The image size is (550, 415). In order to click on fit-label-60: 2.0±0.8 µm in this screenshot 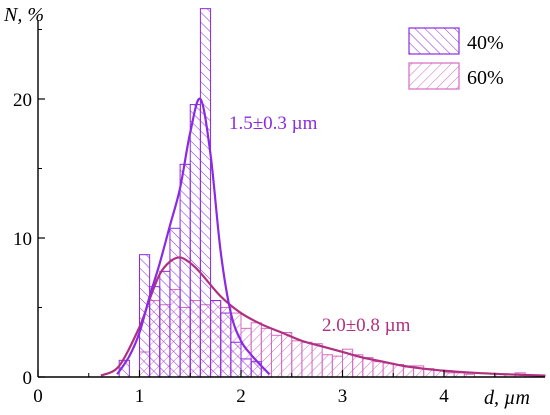, I will do `click(366, 325)`.